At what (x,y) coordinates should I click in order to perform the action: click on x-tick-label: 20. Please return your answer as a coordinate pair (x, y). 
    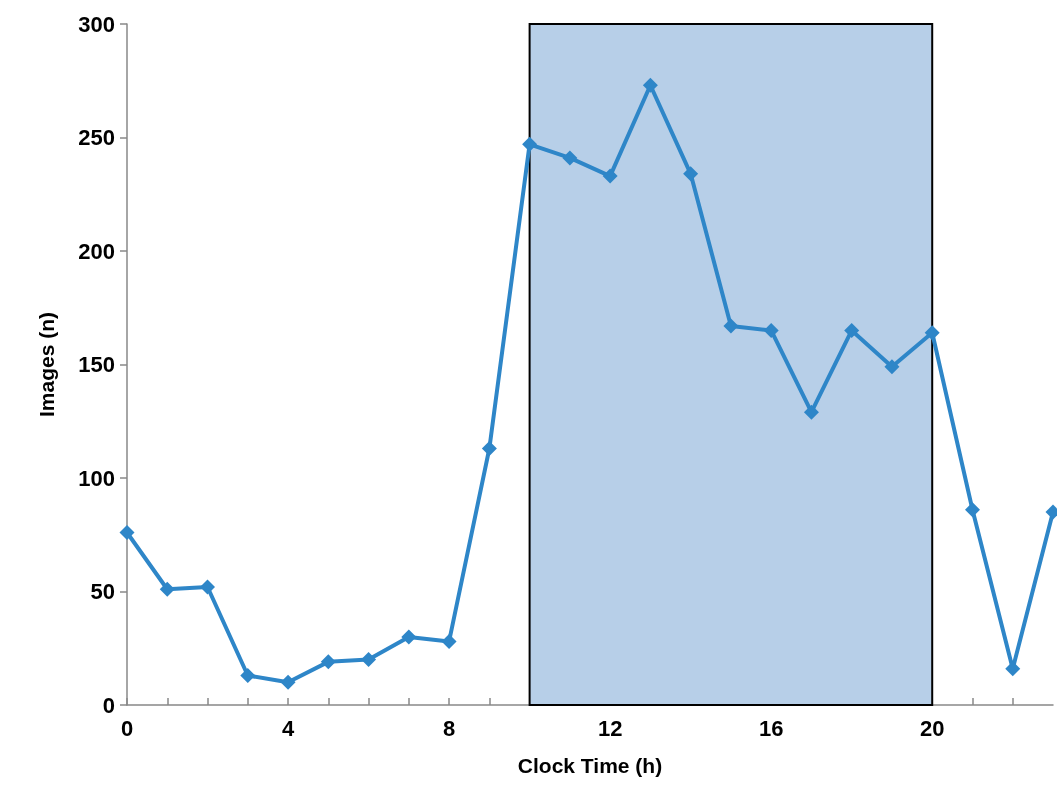
    Looking at the image, I should click on (932, 728).